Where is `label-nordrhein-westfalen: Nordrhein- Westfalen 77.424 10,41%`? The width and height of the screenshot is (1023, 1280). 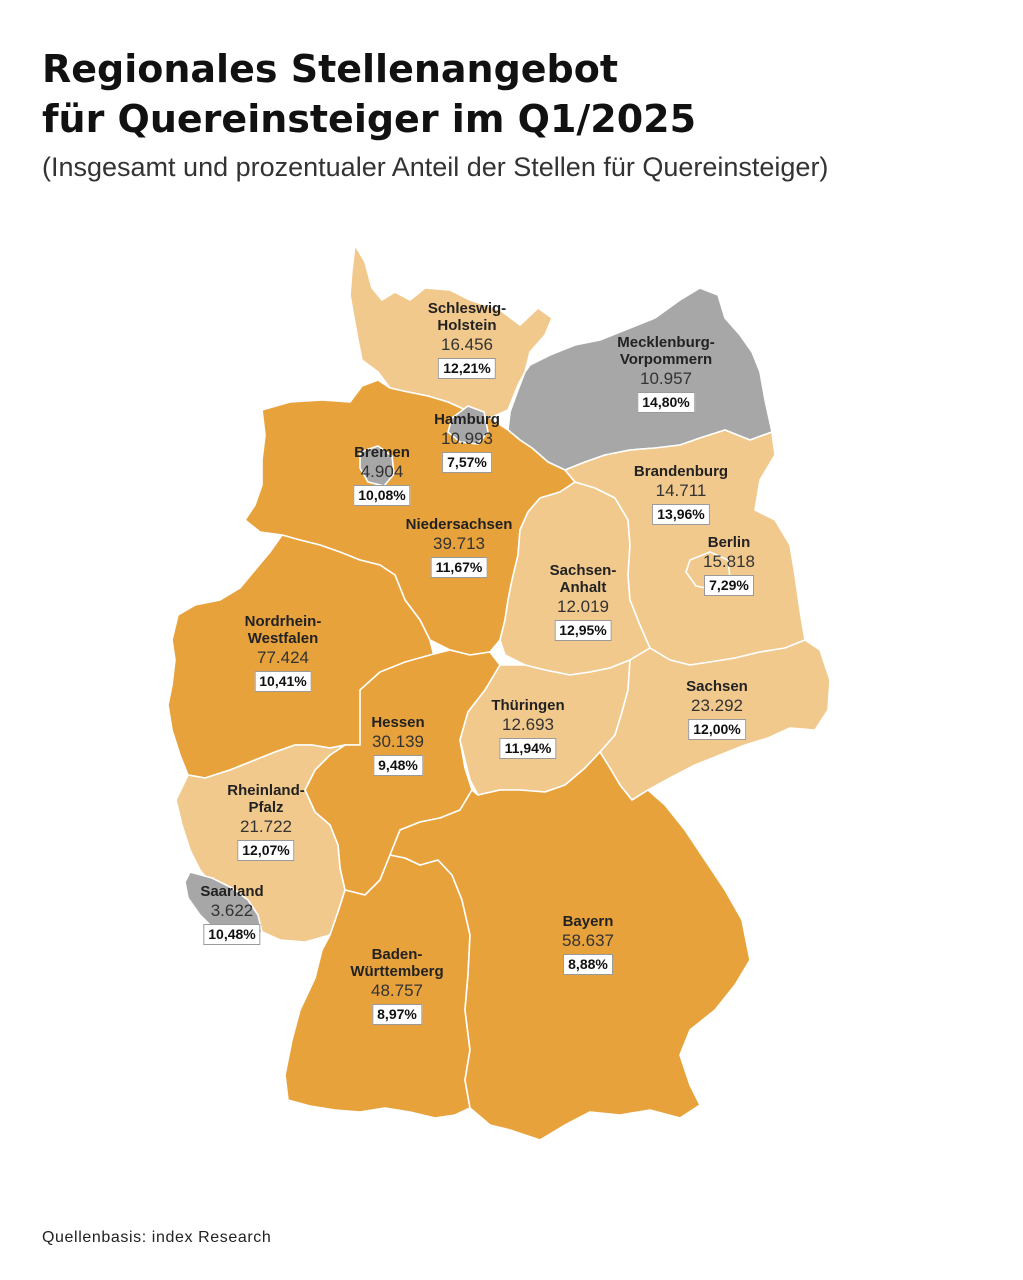 label-nordrhein-westfalen: Nordrhein- Westfalen 77.424 10,41% is located at coordinates (283, 652).